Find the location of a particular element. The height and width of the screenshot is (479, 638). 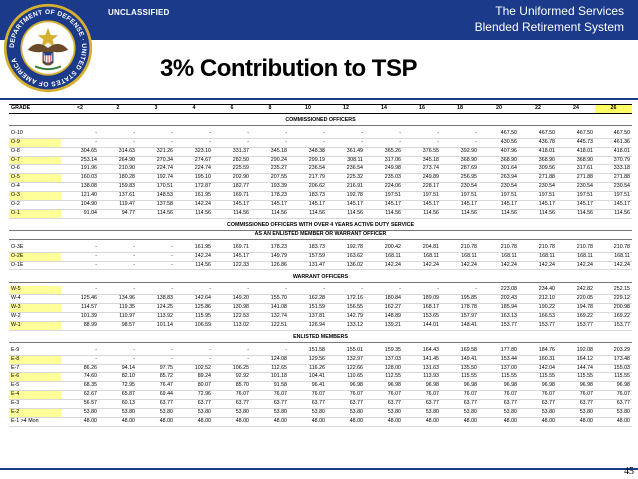

value-cell: 203.29 is located at coordinates (613, 351).